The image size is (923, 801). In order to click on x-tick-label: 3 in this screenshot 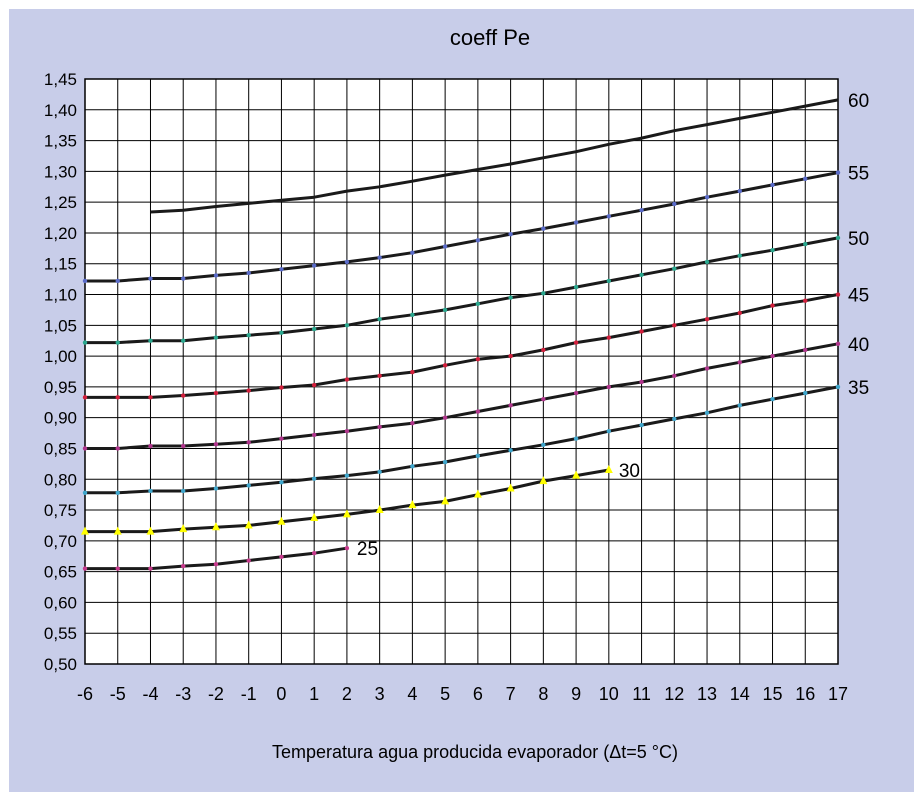, I will do `click(380, 694)`.